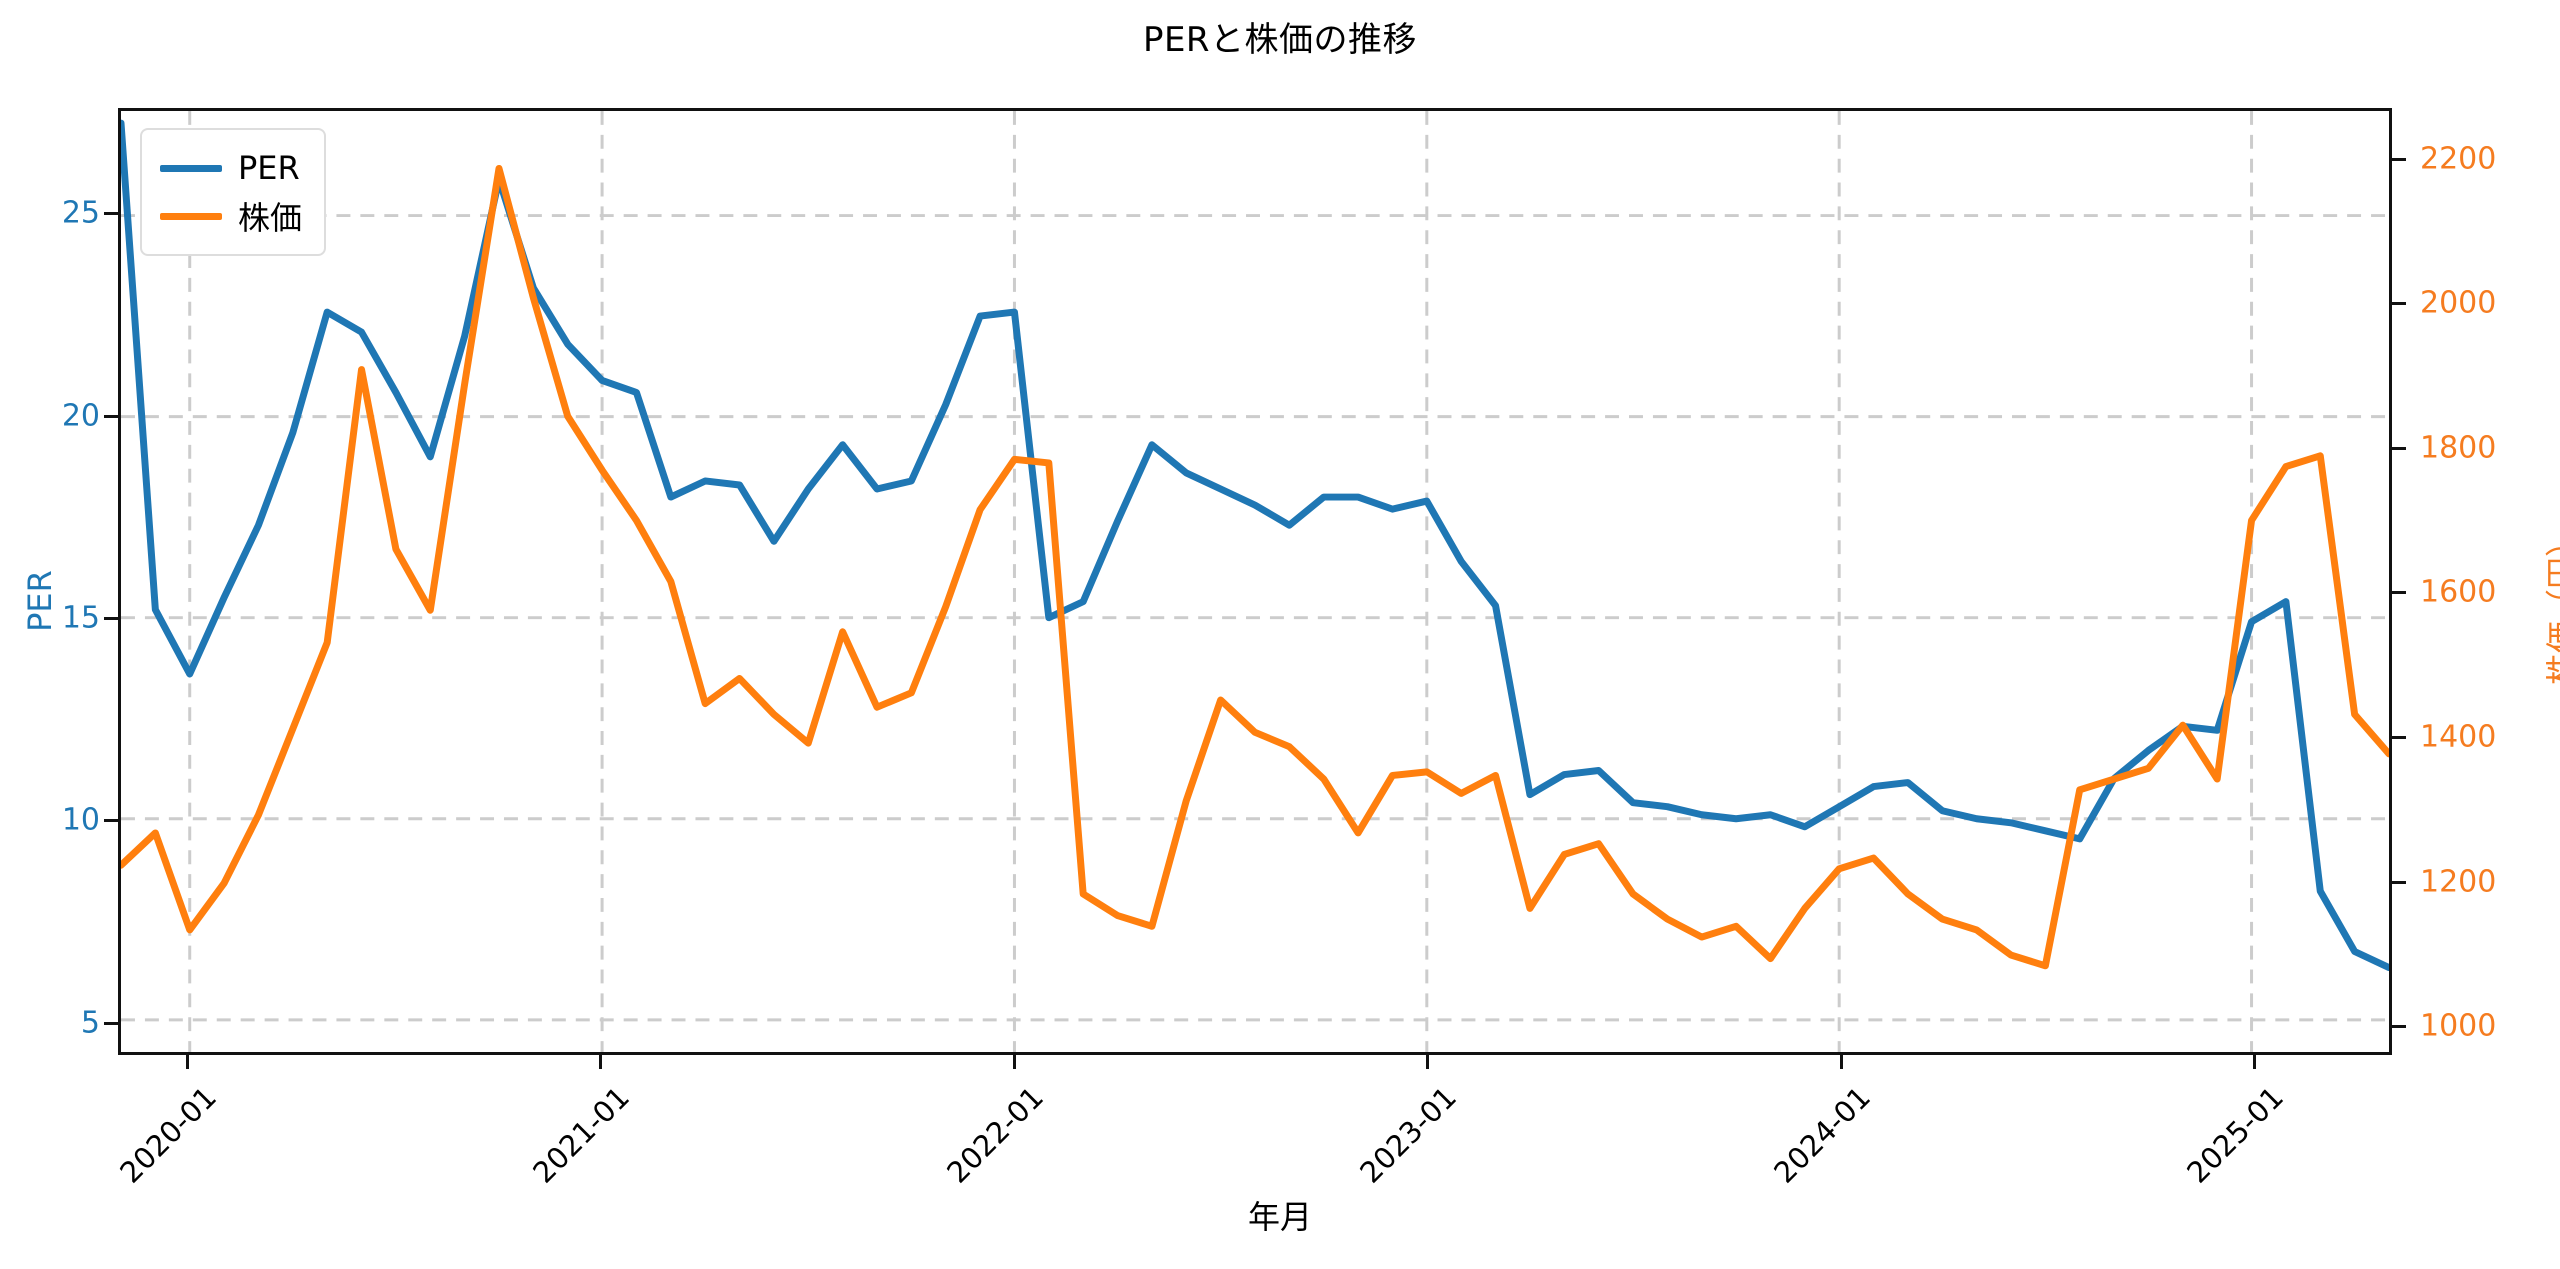  Describe the element at coordinates (2458, 881) in the screenshot. I see `y-axis-right-tick-label: 1200` at that location.